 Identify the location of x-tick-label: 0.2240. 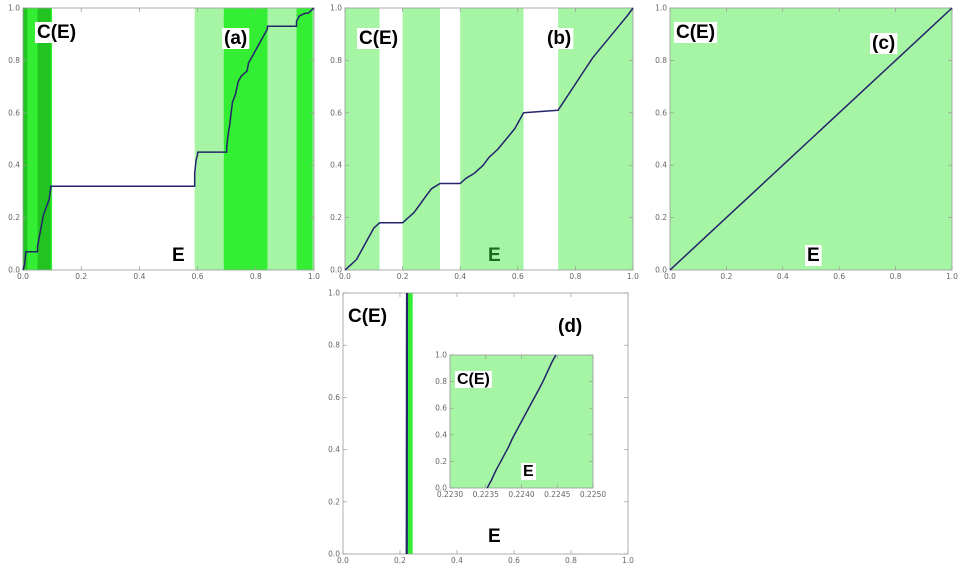
(521, 494).